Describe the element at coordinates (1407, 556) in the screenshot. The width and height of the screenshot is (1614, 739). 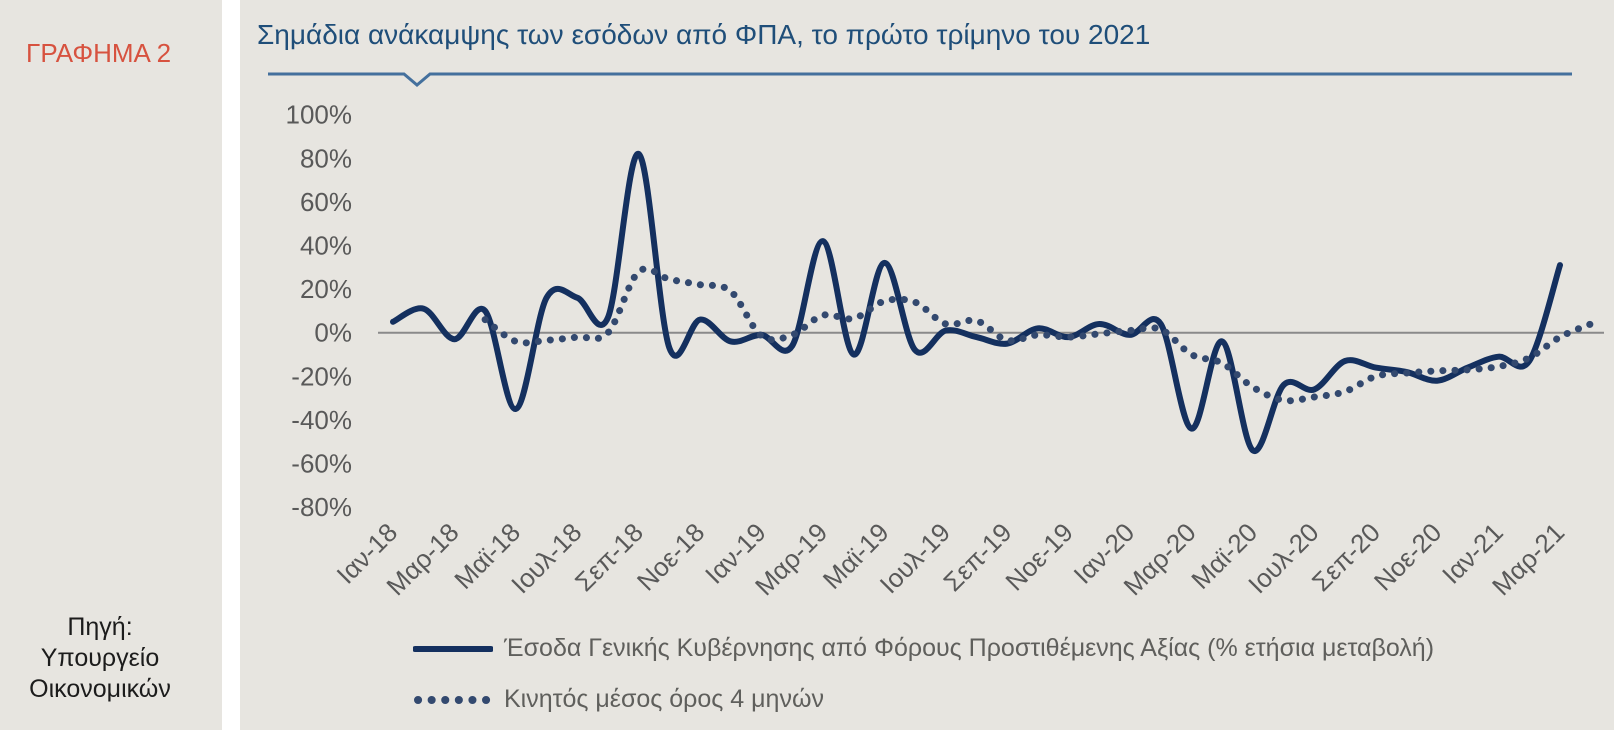
I see `x-axis-tick-label: Νοε-20` at that location.